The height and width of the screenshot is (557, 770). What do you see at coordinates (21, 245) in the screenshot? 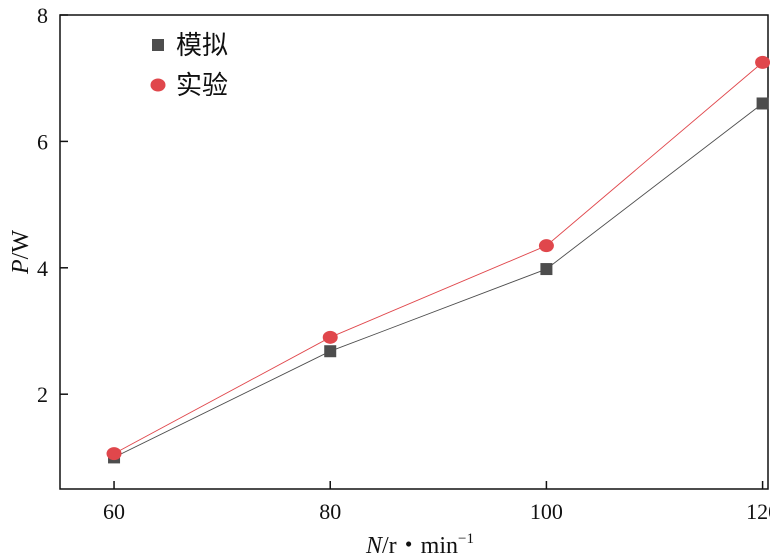
I see `y-axis-unit: /W` at bounding box center [21, 245].